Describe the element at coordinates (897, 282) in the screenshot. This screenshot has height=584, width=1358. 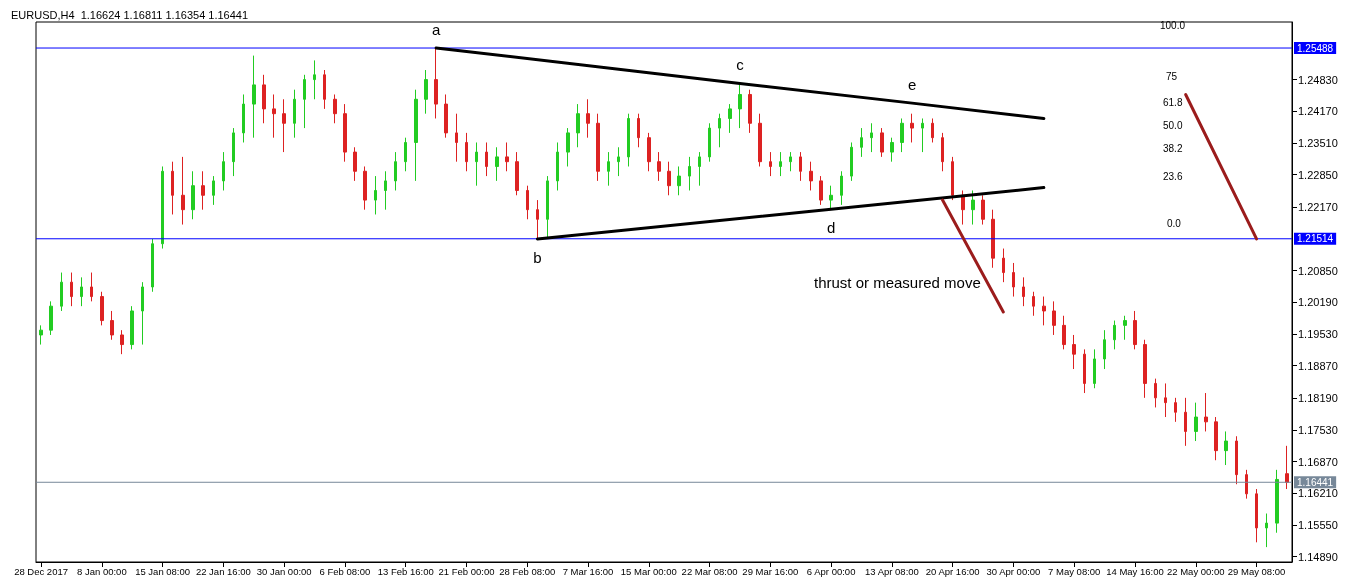
I see `annotation: thrust or measured move` at that location.